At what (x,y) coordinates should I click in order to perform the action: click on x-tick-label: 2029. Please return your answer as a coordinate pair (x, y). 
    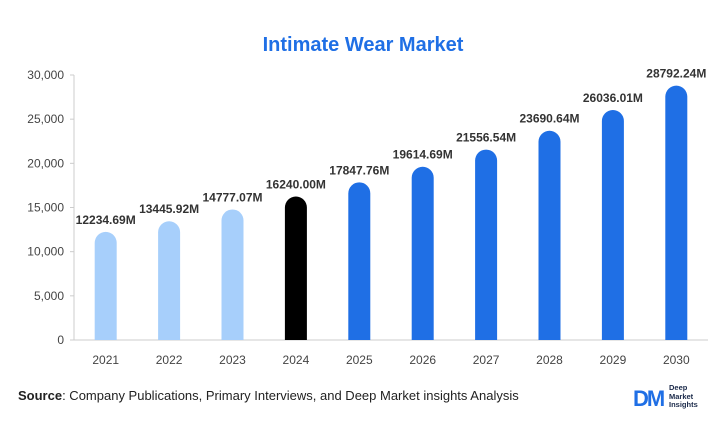
    Looking at the image, I should click on (613, 360).